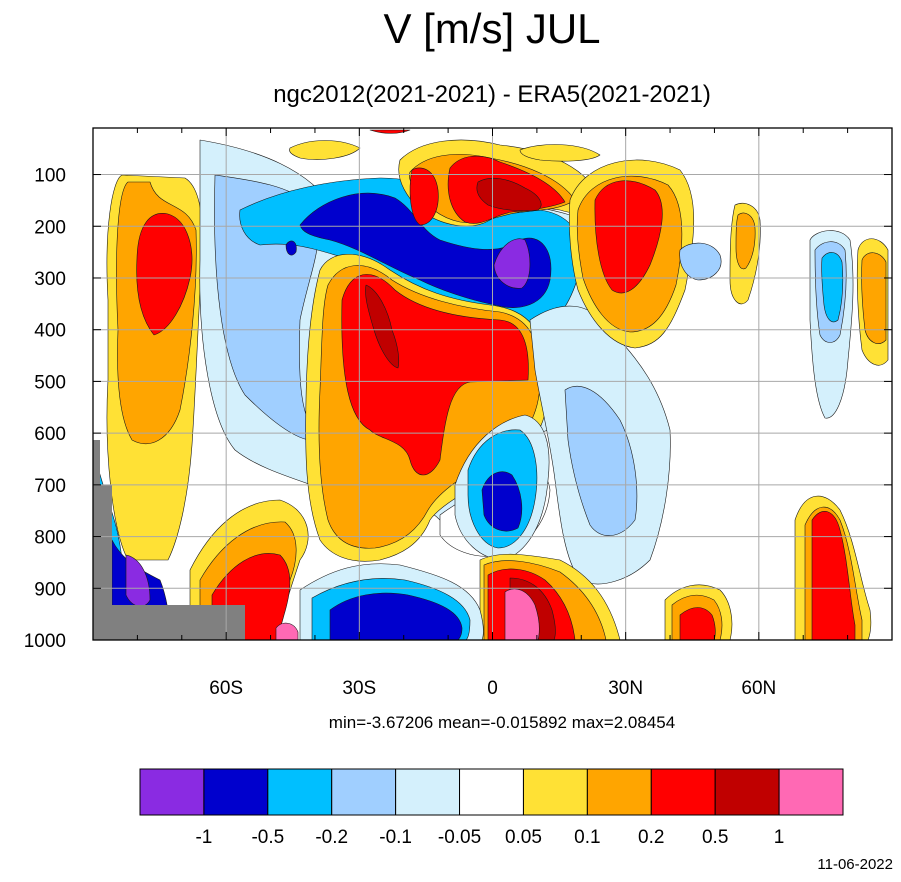  What do you see at coordinates (325, 150) in the screenshot?
I see `top-yellow` at bounding box center [325, 150].